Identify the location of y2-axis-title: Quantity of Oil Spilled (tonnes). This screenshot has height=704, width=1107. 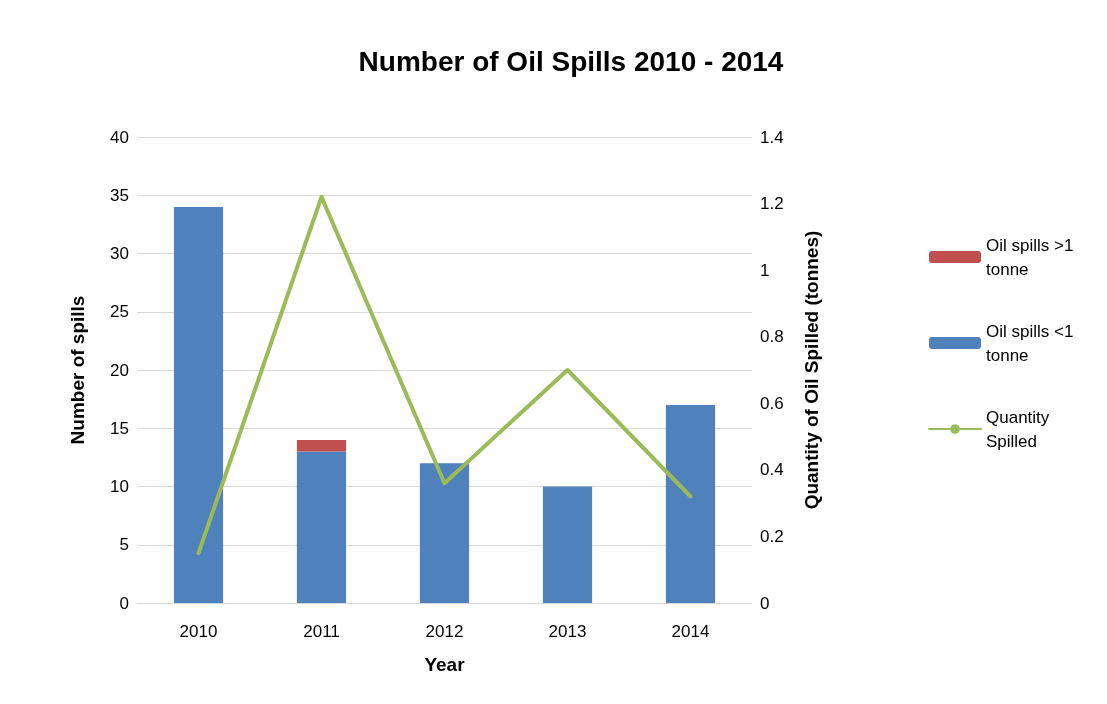
(811, 370).